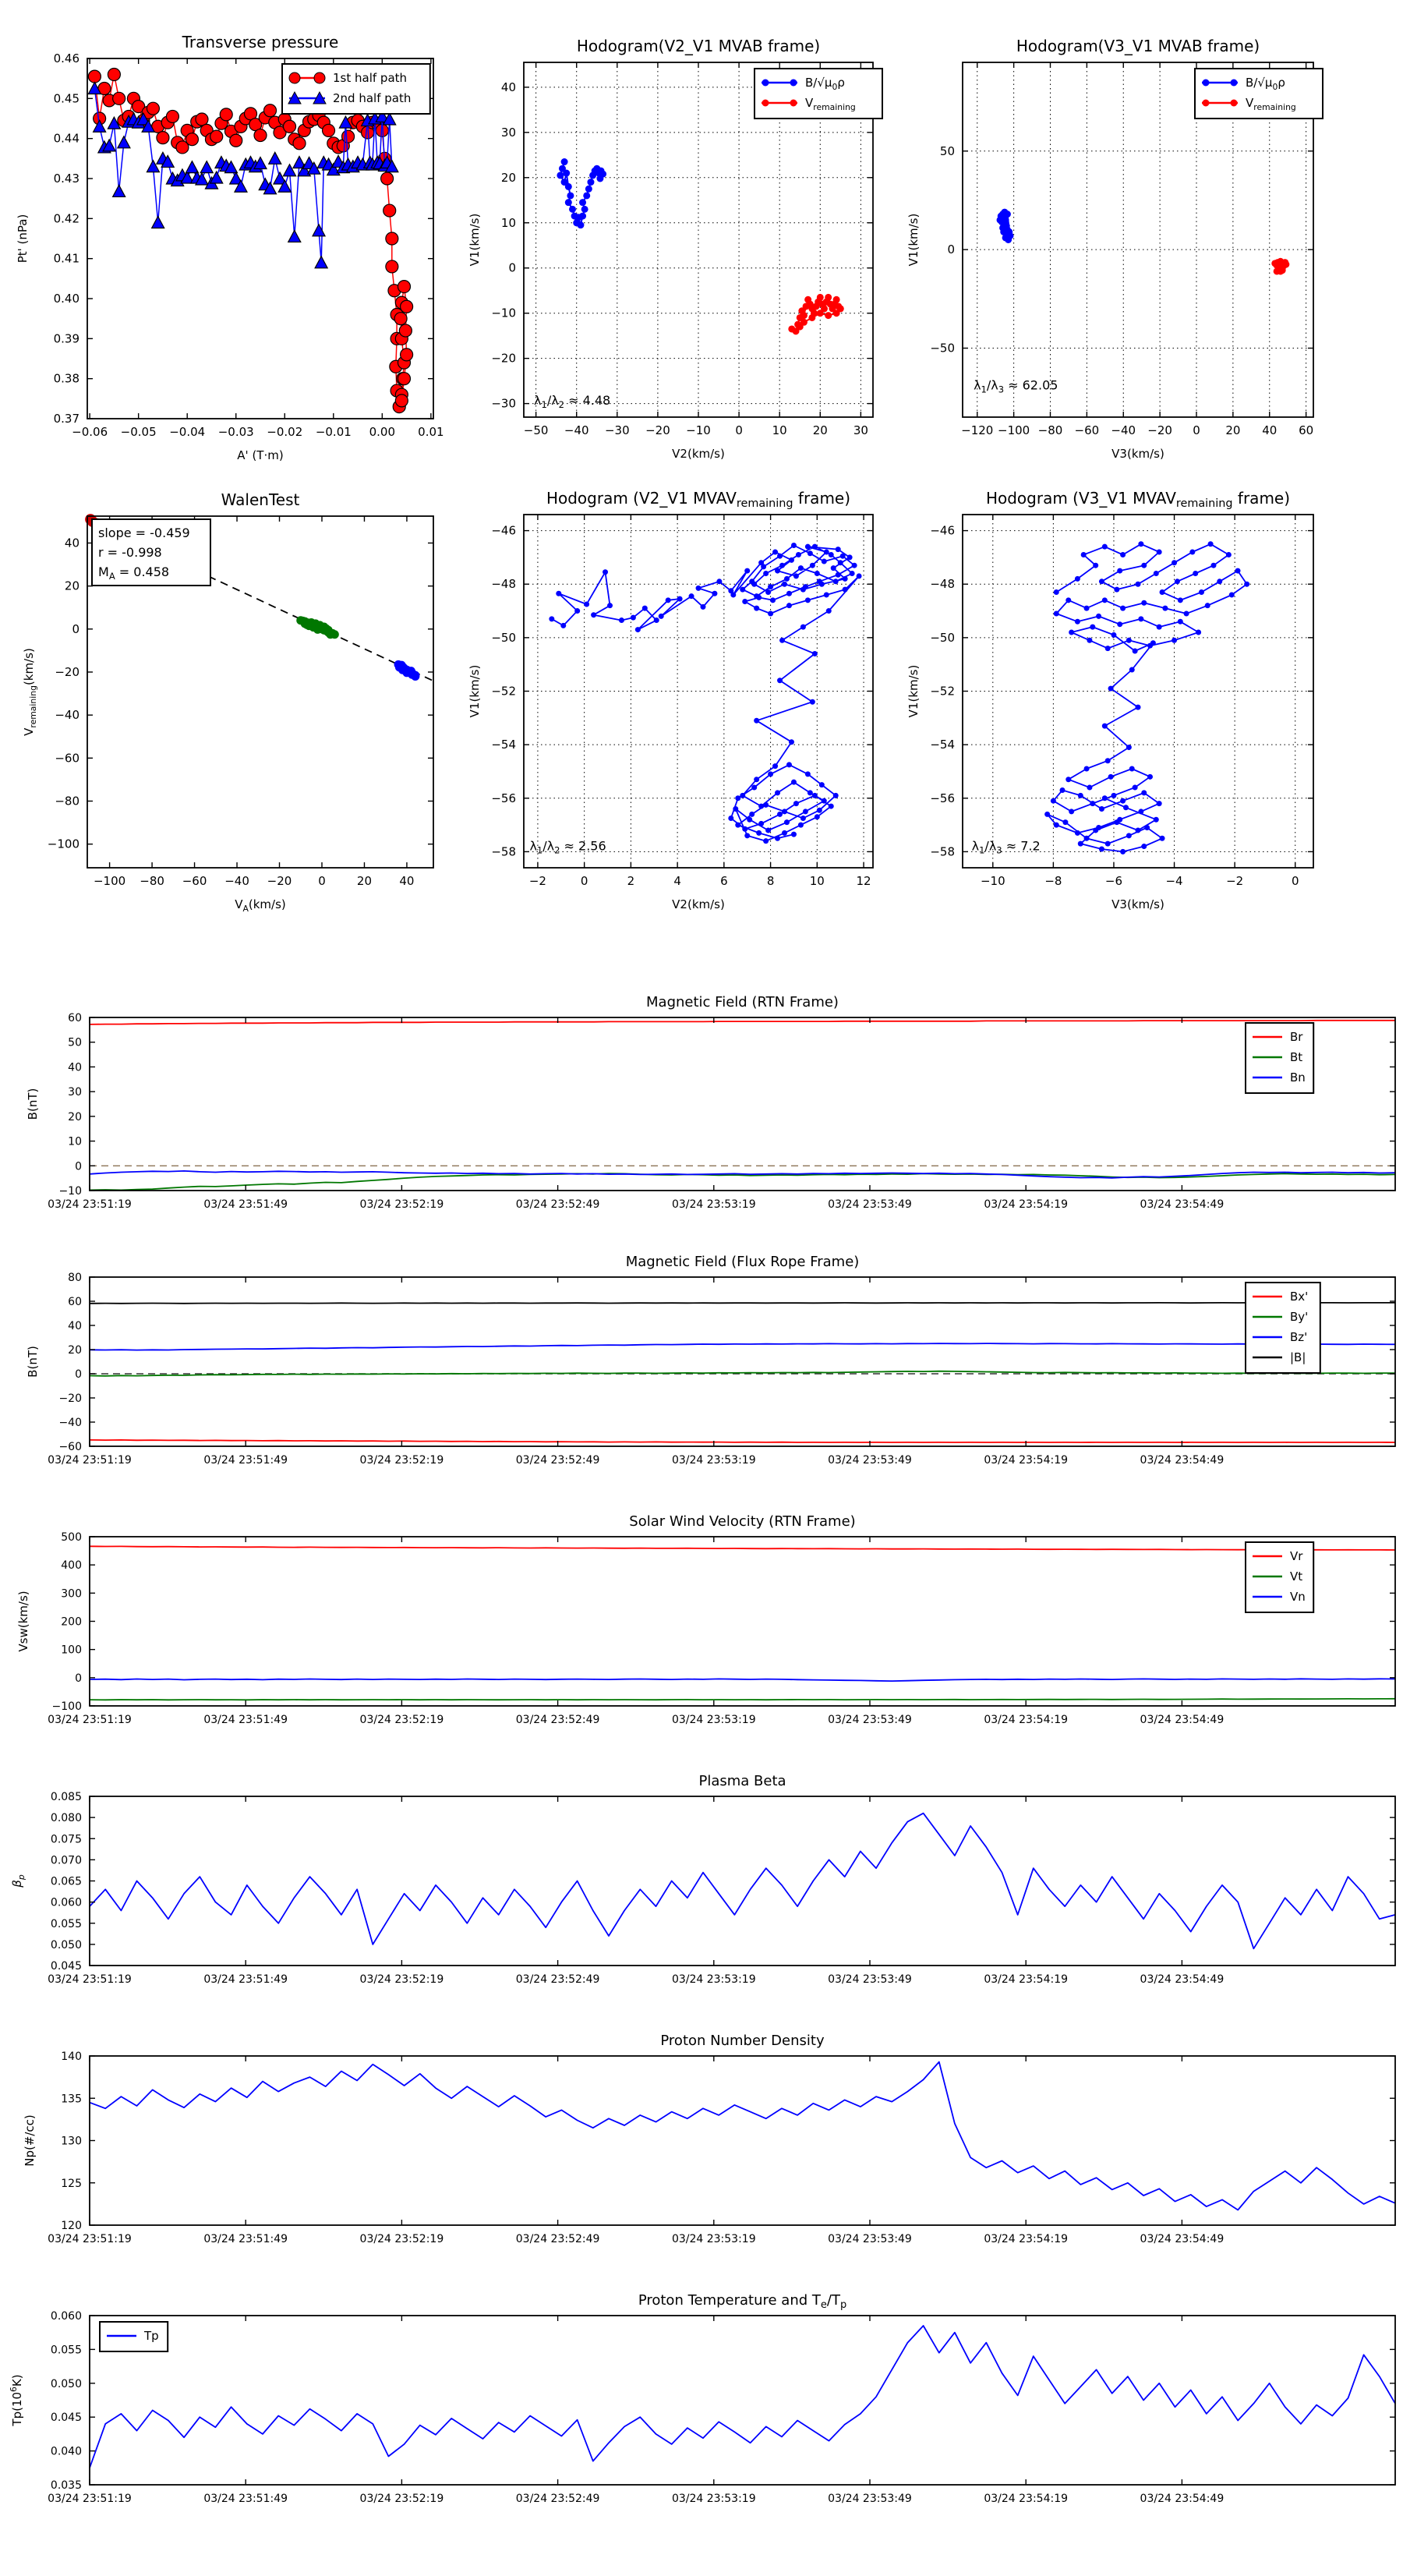 Image resolution: width=1403 pixels, height=2576 pixels. I want to click on chart-hodogram-v2v1-mvav-ytick-label: −54, so click(503, 745).